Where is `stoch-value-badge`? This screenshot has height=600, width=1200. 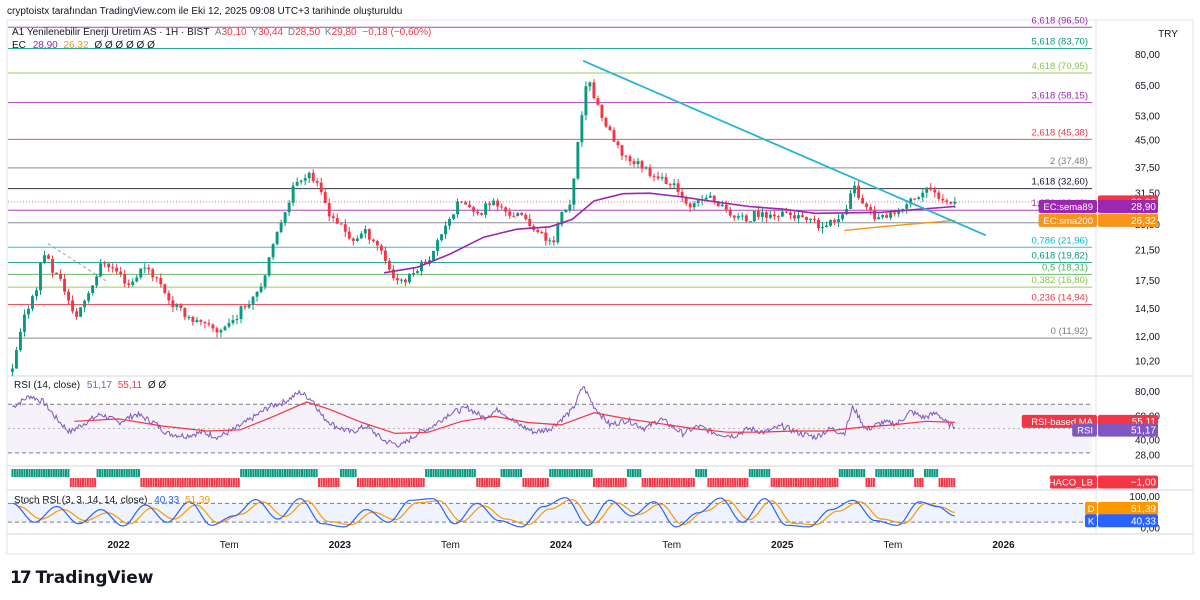
stoch-value-badge is located at coordinates (1128, 508).